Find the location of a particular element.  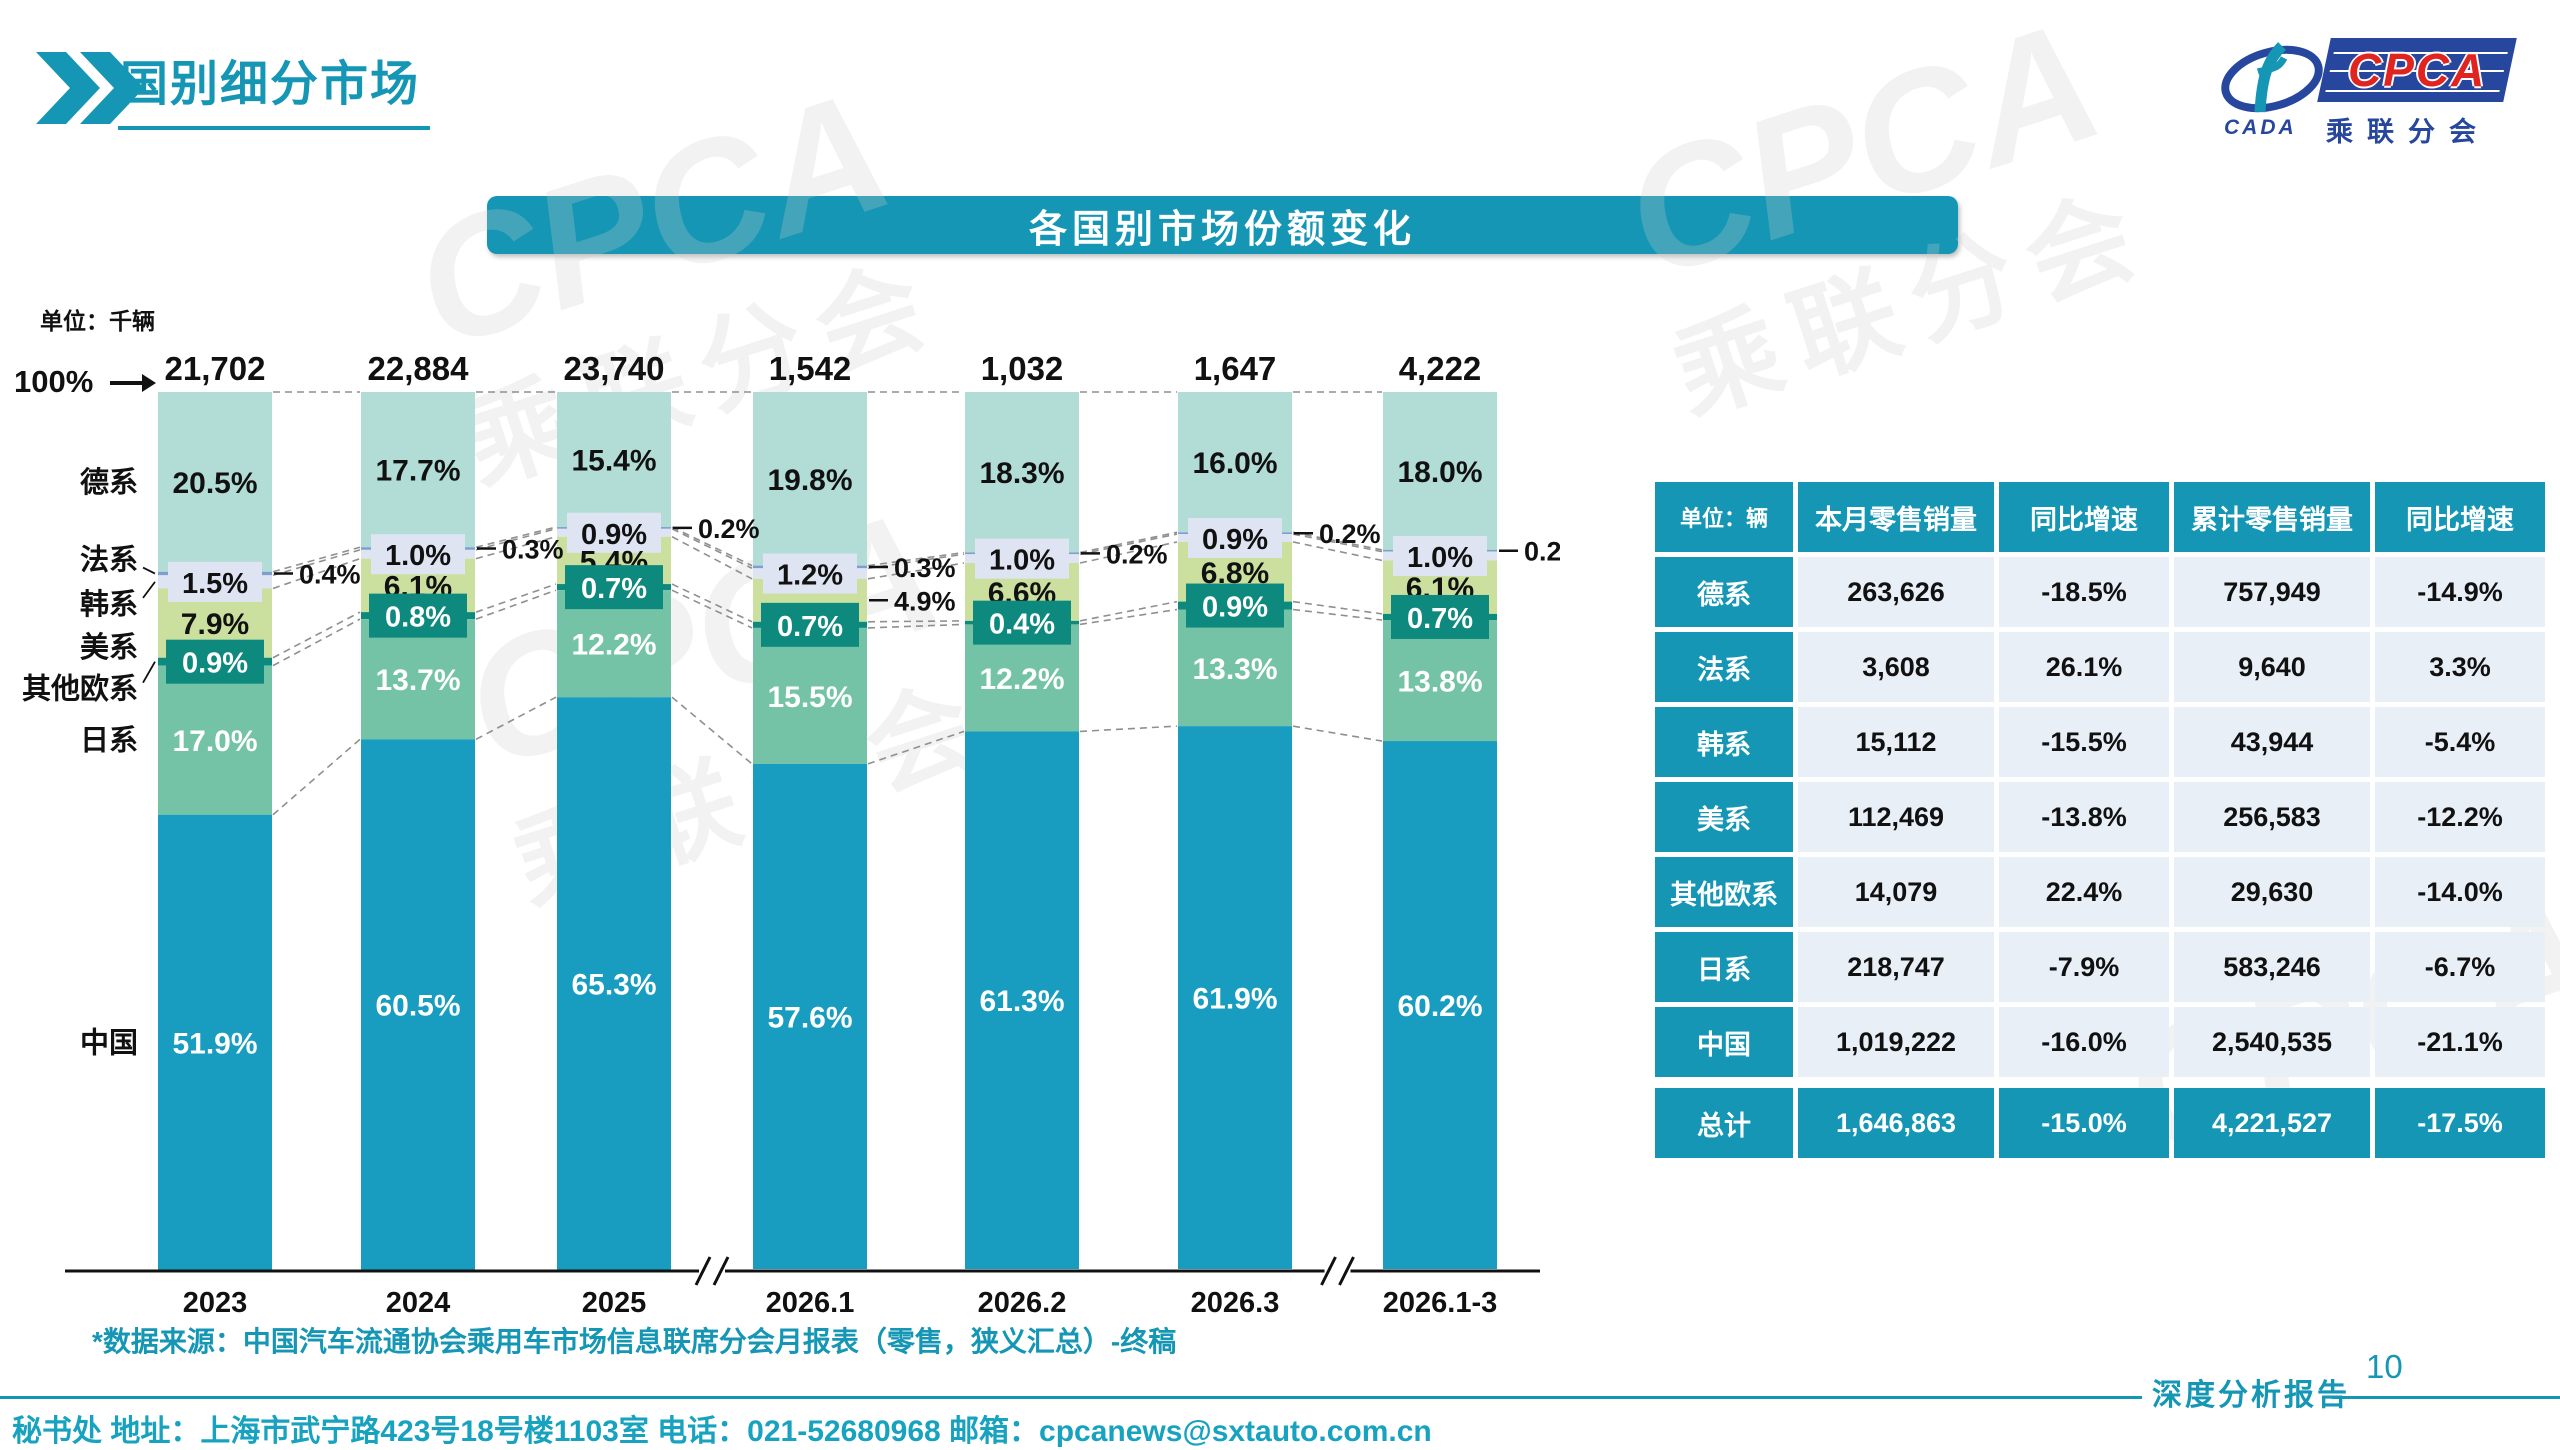

segment-value-label: 0.8% is located at coordinates (418, 618).